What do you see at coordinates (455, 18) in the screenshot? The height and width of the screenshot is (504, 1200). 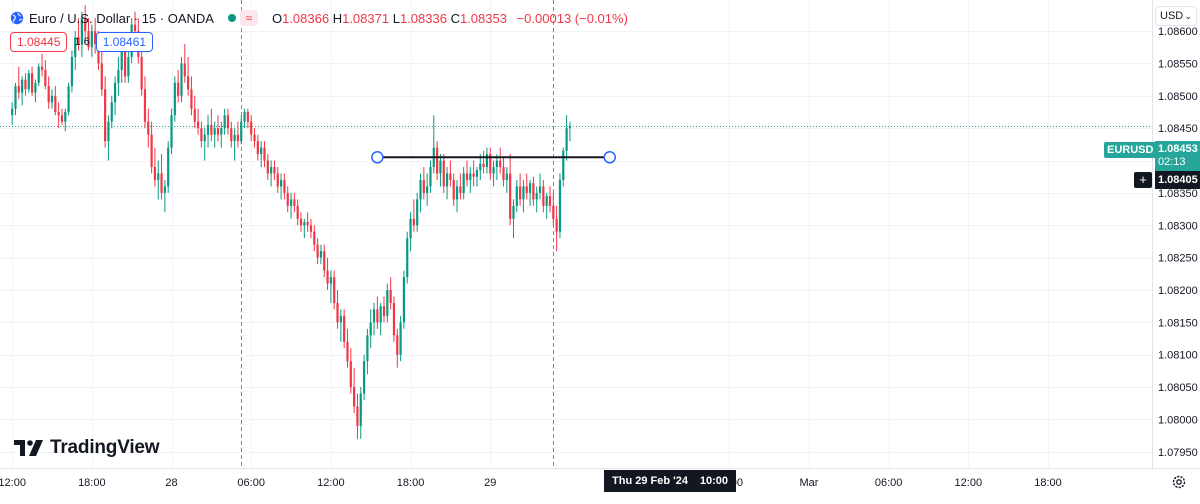 I see `close-label: C` at bounding box center [455, 18].